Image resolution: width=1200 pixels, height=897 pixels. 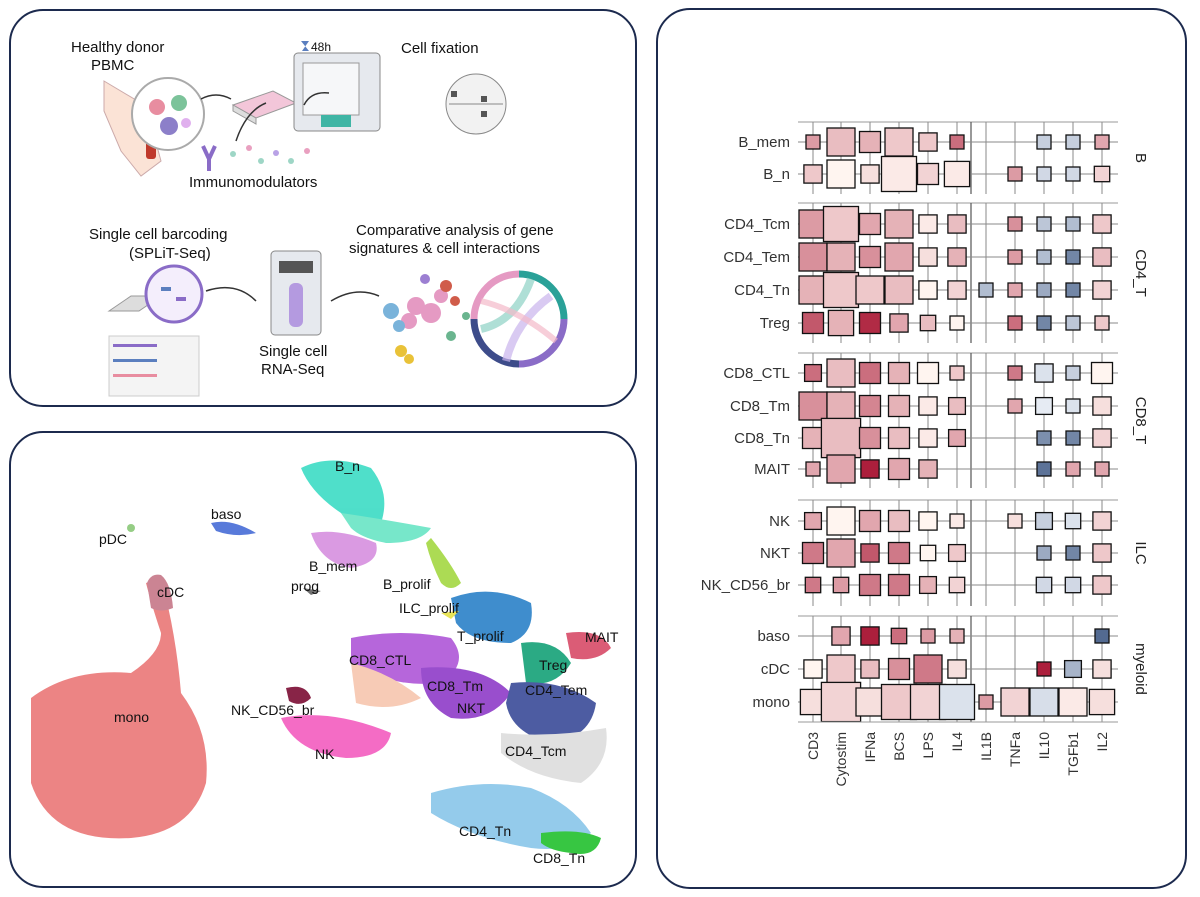 I want to click on cdc-cluster, so click(x=160, y=592).